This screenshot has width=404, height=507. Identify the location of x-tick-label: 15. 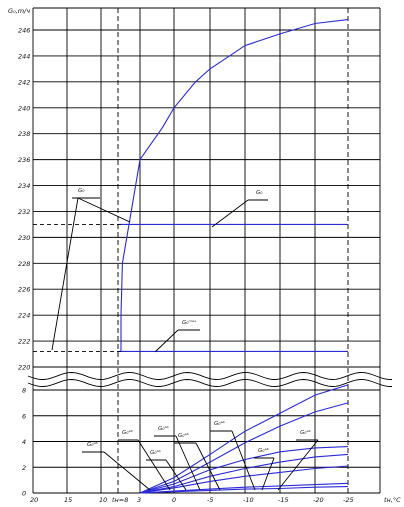
(68, 500).